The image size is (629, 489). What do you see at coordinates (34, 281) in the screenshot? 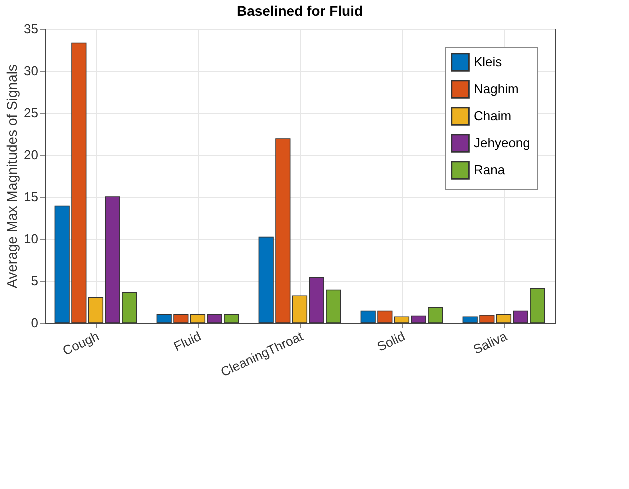
I see `y-tick-label: 5` at bounding box center [34, 281].